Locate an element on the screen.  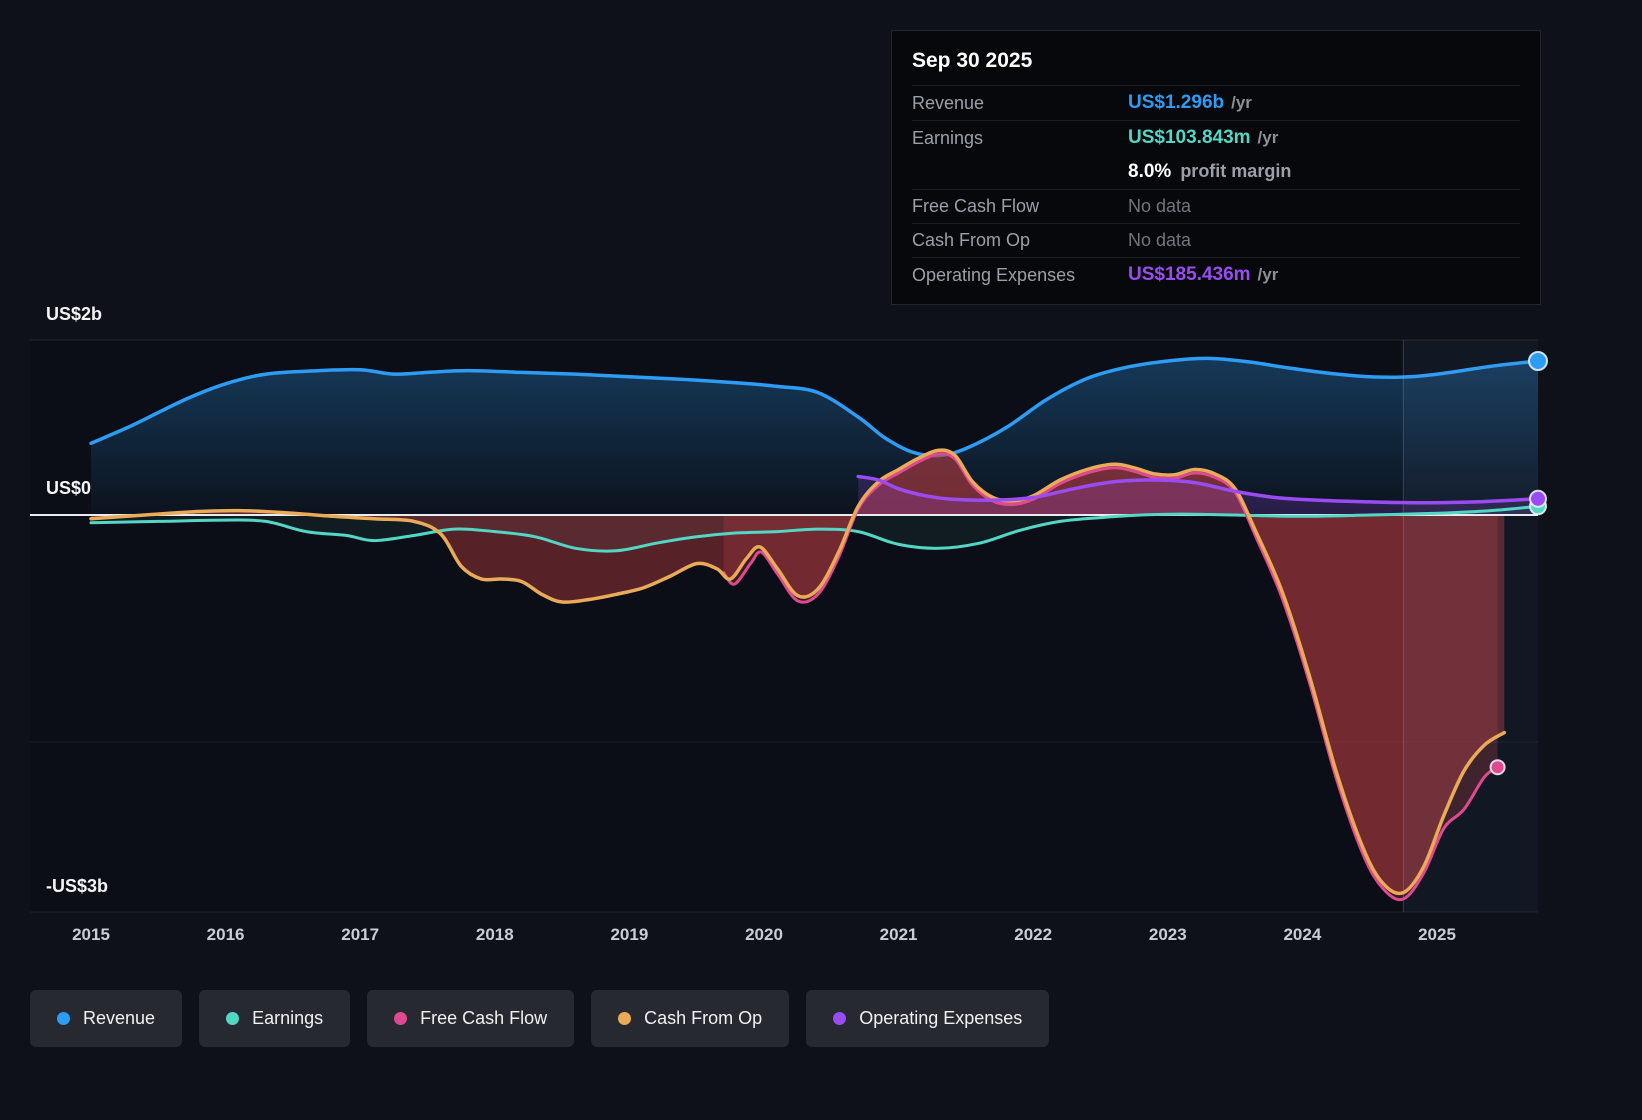
free-cash-flow-dot-icon is located at coordinates (401, 1018).